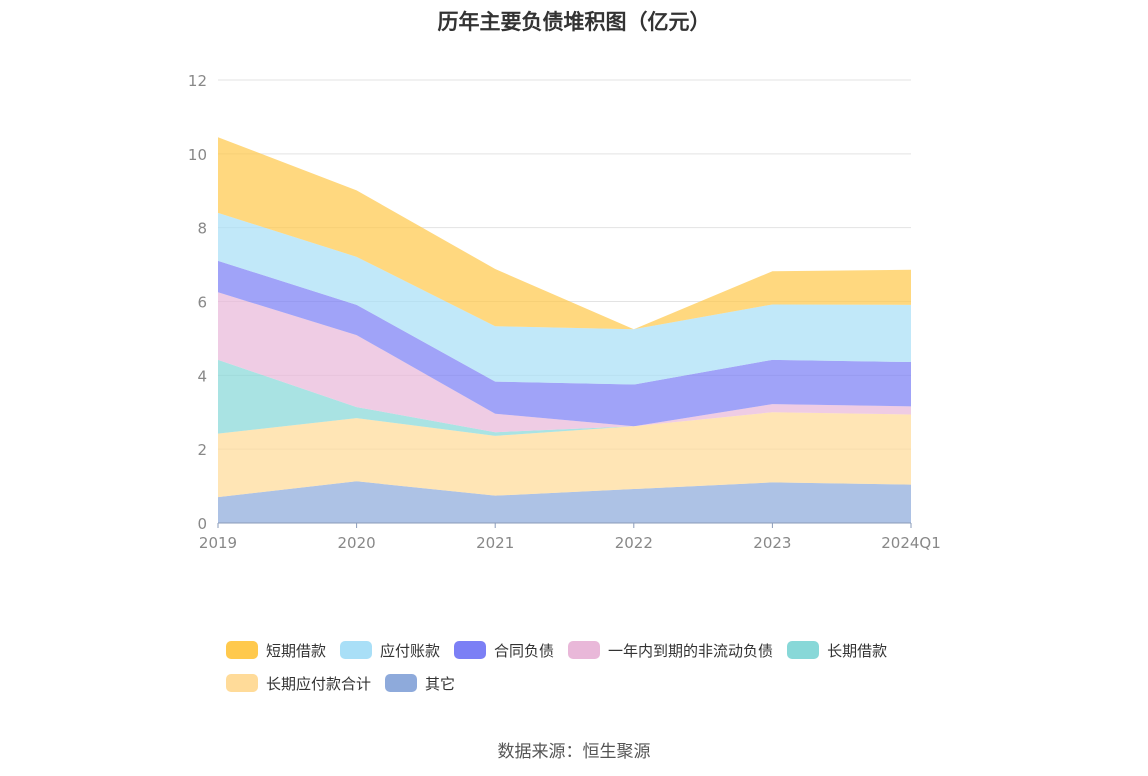 Image resolution: width=1148 pixels, height=776 pixels. What do you see at coordinates (319, 683) in the screenshot?
I see `legend-label: 长期应付款合计` at bounding box center [319, 683].